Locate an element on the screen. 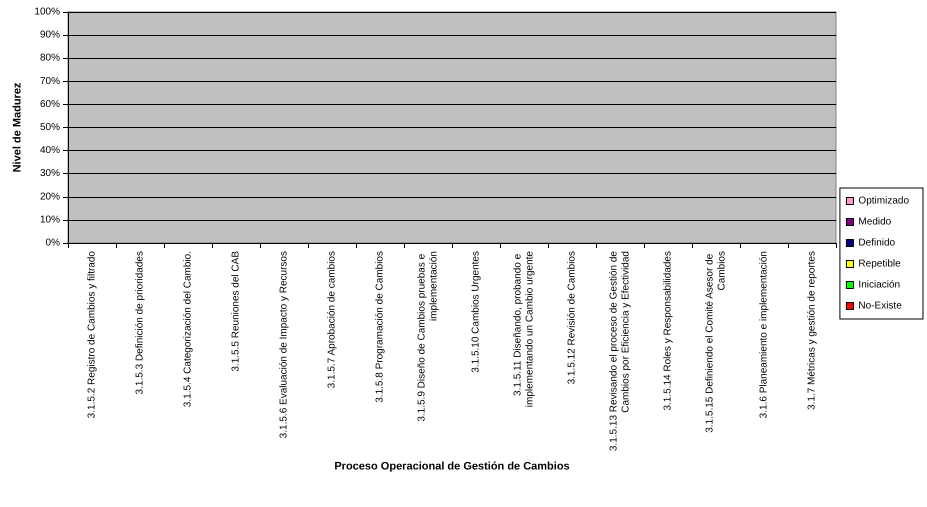 The height and width of the screenshot is (507, 927). x-tick-label: 3.1.5.9 Diseño de Cambios pruebas e implementación is located at coordinates (428, 336).